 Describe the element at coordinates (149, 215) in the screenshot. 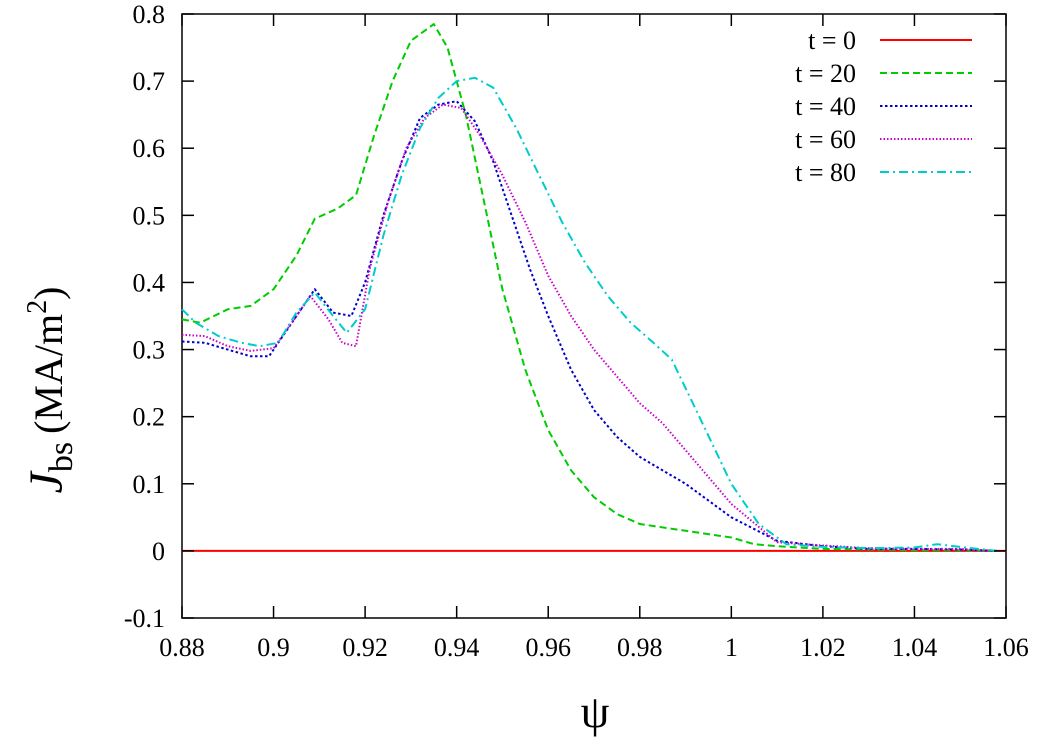

I see `y-tick-label: 0.5` at that location.